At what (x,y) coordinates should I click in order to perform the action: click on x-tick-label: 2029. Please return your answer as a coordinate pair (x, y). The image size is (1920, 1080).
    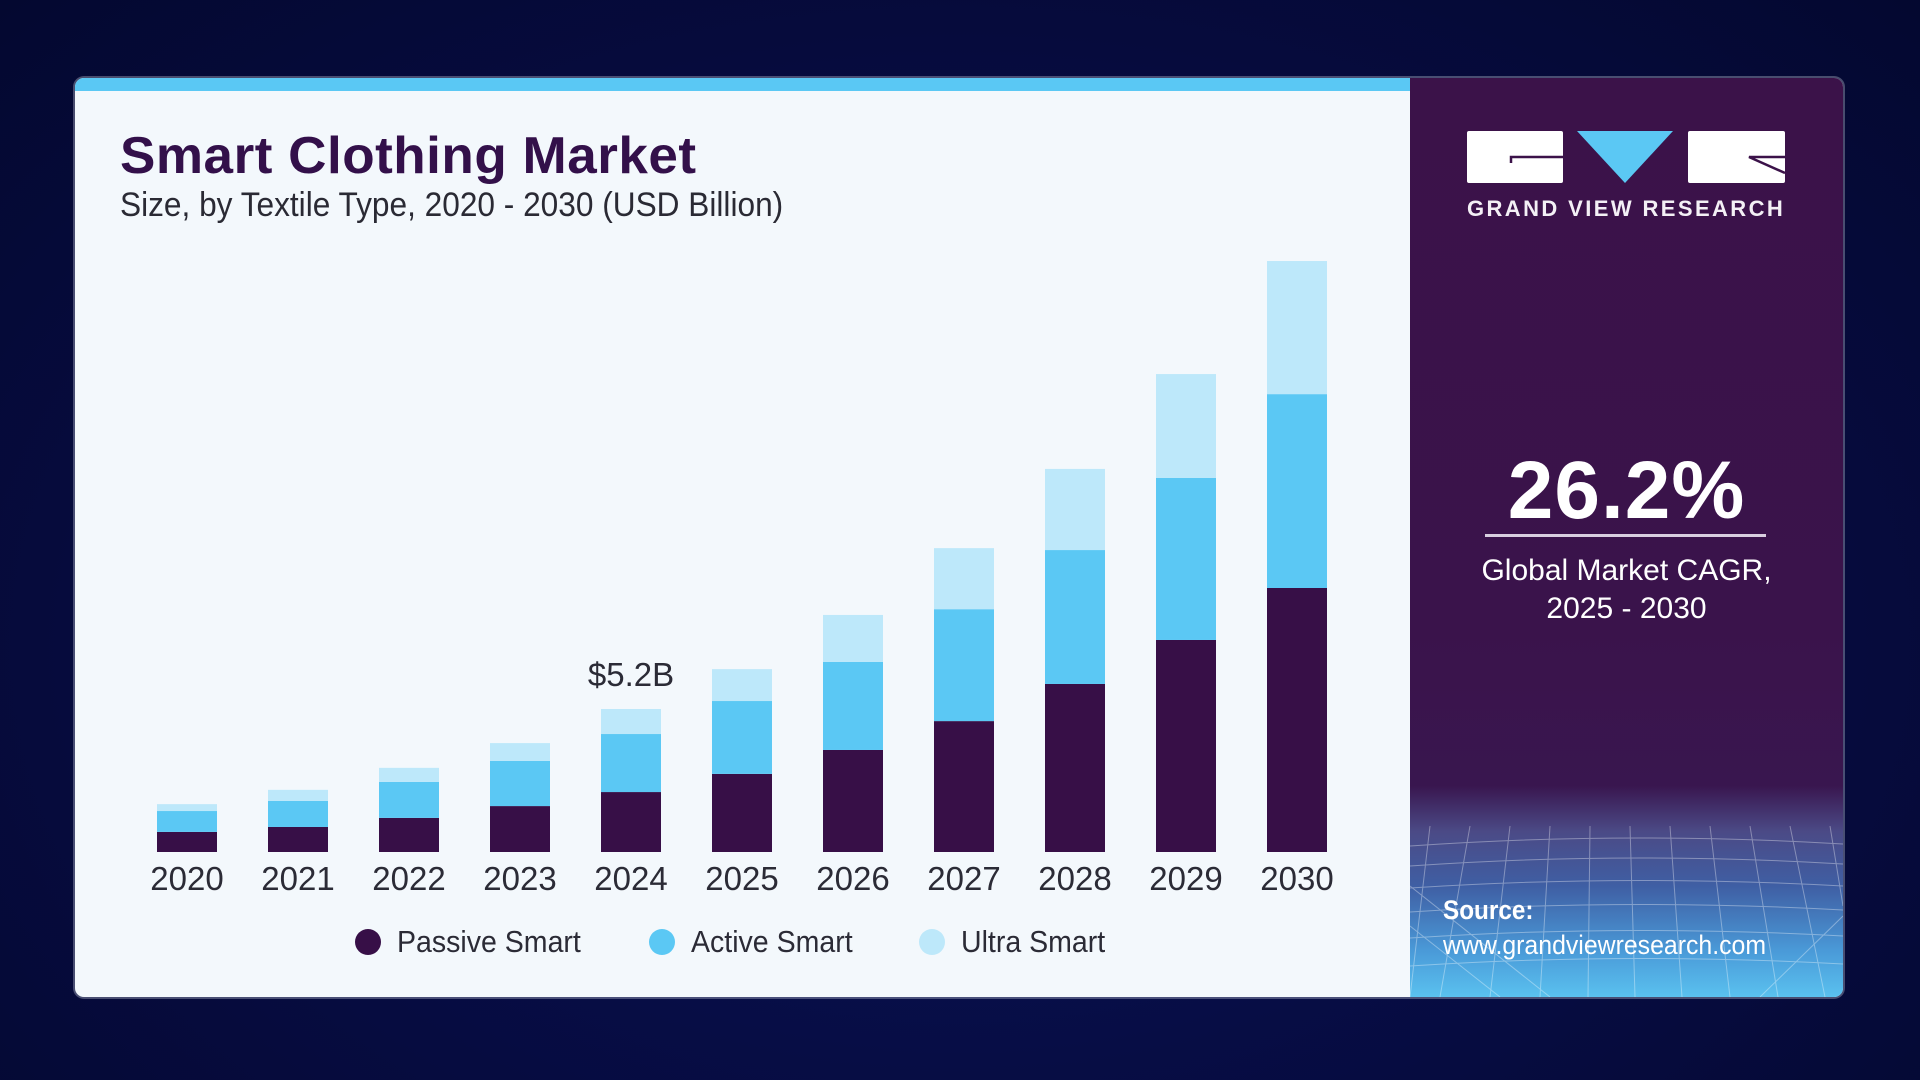
    Looking at the image, I should click on (1185, 878).